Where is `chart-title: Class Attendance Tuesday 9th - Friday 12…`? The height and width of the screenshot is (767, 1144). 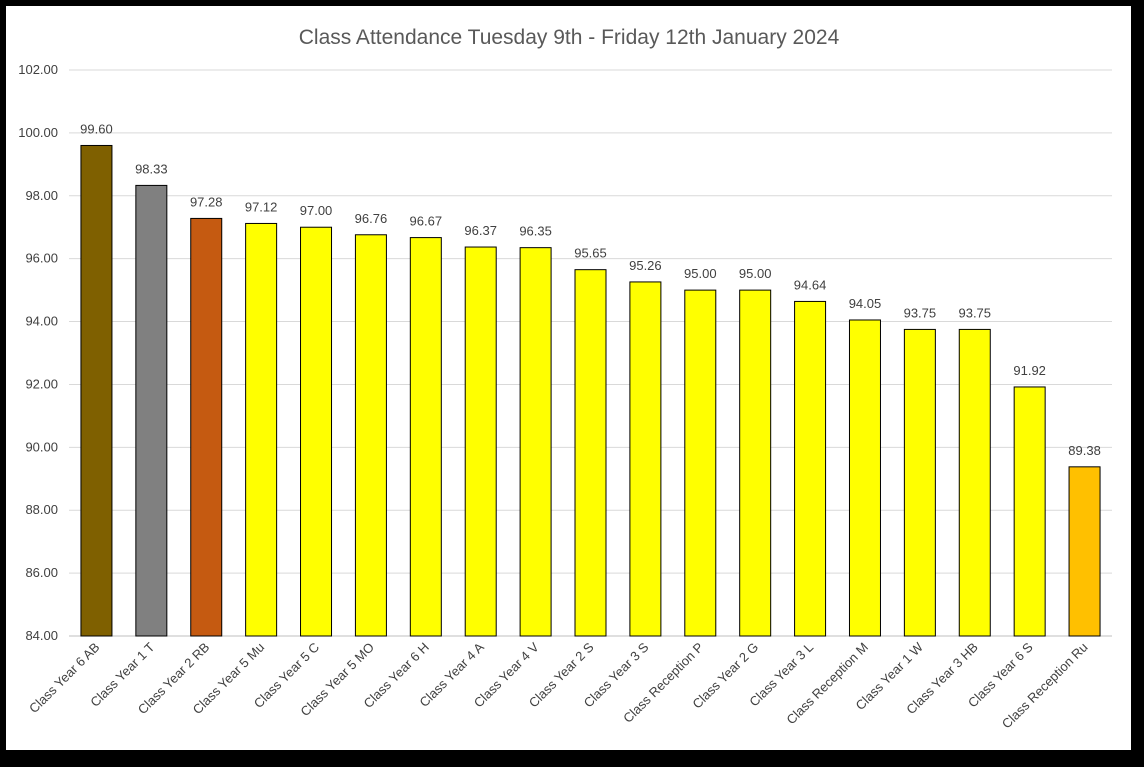
chart-title: Class Attendance Tuesday 9th - Friday 12… is located at coordinates (569, 37).